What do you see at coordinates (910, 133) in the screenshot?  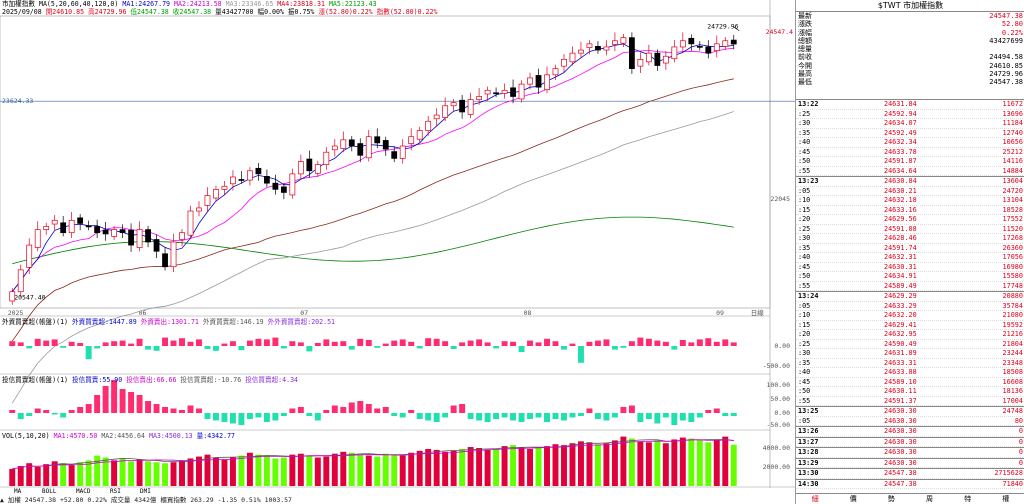 I see `tick-row: :35 24592.49 12740` at bounding box center [910, 133].